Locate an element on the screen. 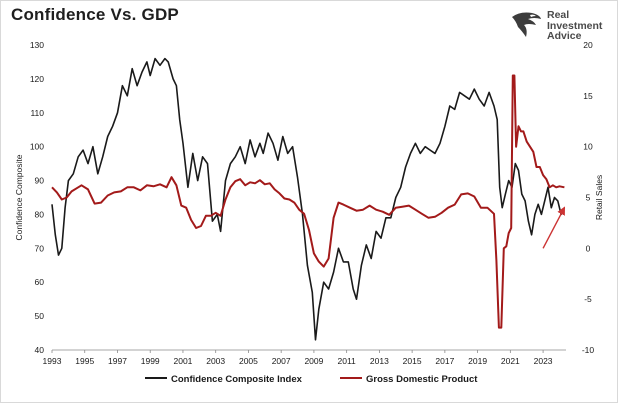  y-left-tick-label: 50 is located at coordinates (40, 316).